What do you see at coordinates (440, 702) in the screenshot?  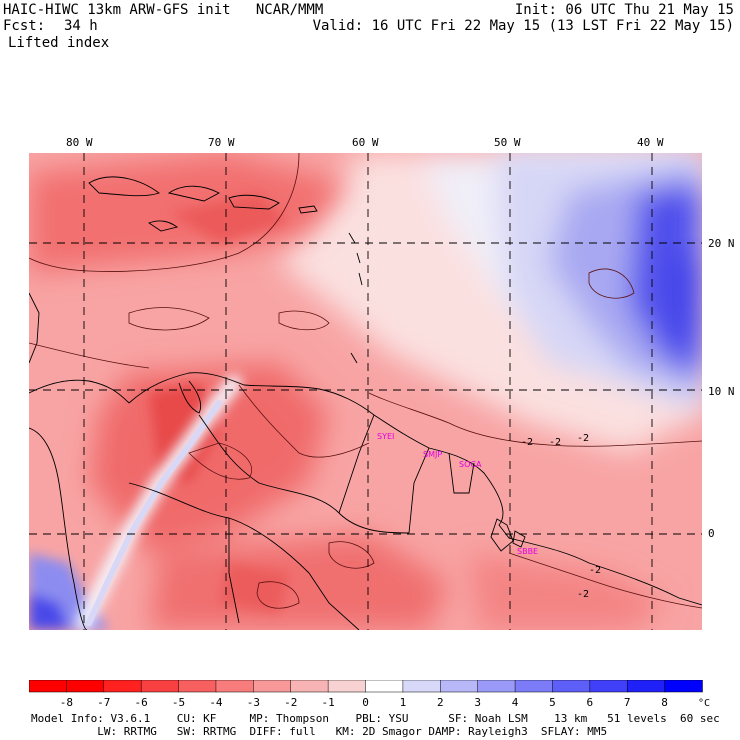 I see `colorbar-tick-label: 2` at bounding box center [440, 702].